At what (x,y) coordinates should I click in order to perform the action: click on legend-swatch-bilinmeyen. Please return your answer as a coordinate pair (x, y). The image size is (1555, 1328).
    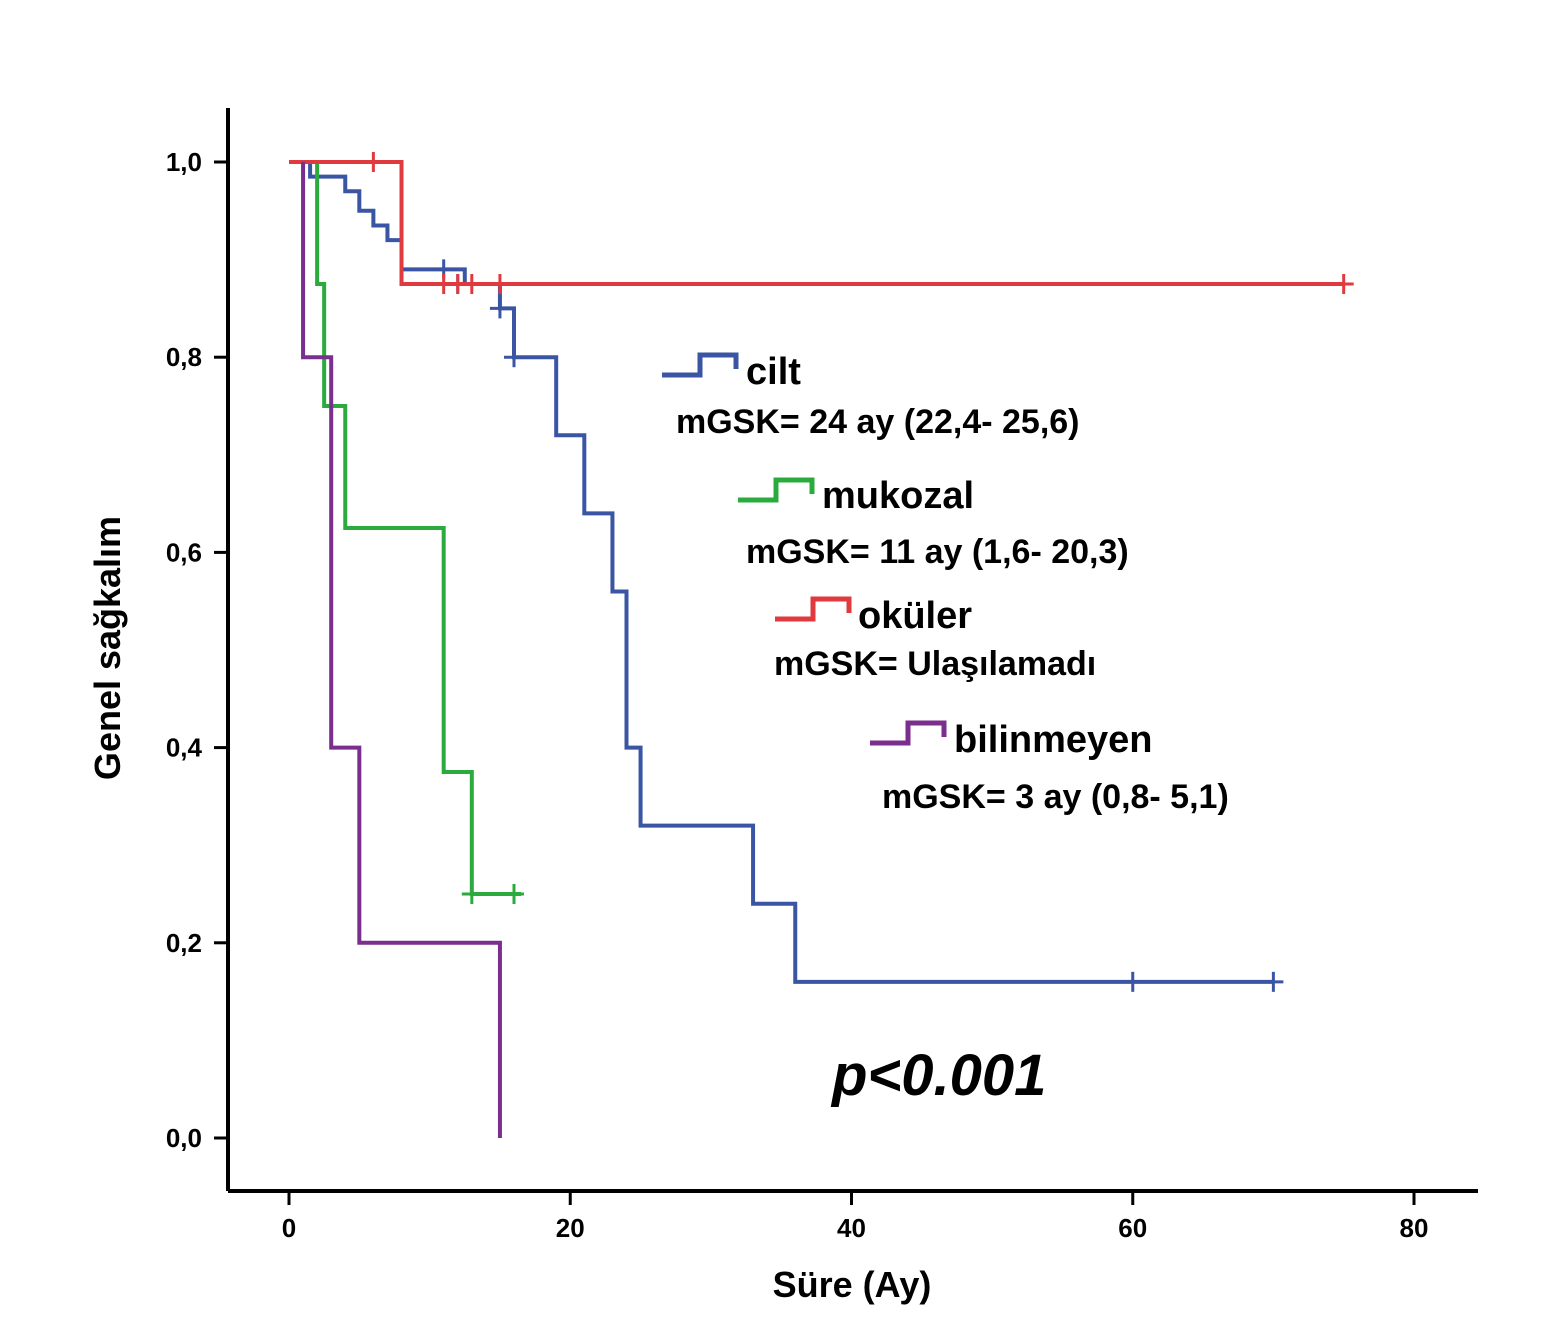
    Looking at the image, I should click on (908, 733).